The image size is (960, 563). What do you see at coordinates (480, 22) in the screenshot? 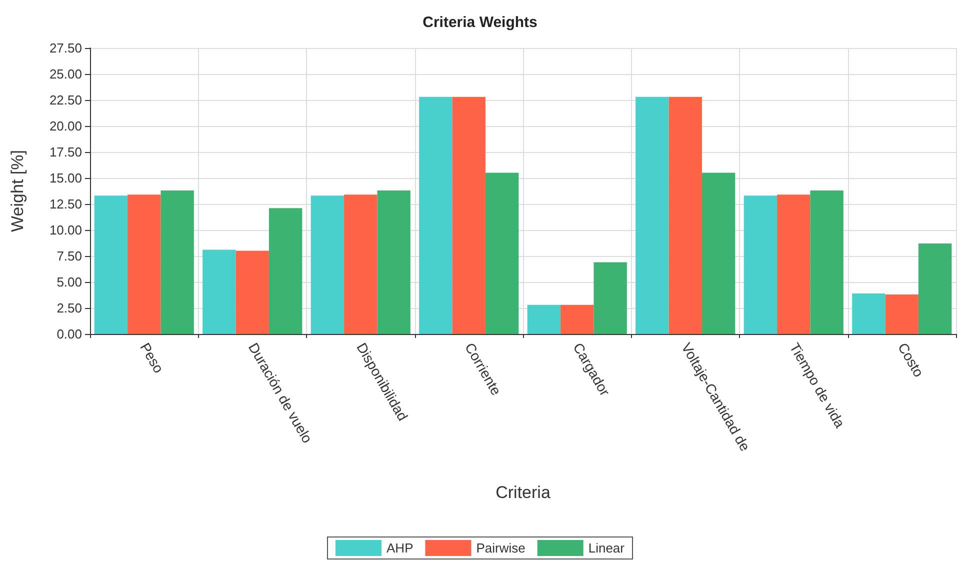
I see `chart-title: Criteria Weights` at bounding box center [480, 22].